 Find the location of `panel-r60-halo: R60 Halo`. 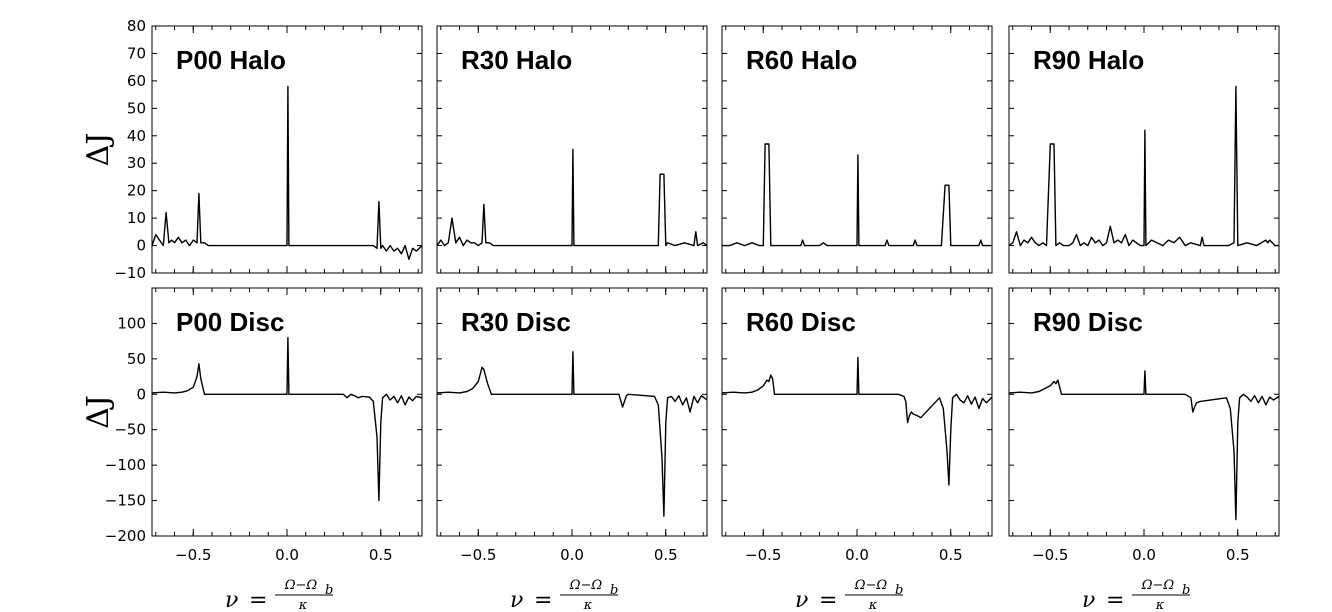

panel-r60-halo: R60 Halo is located at coordinates (857, 149).